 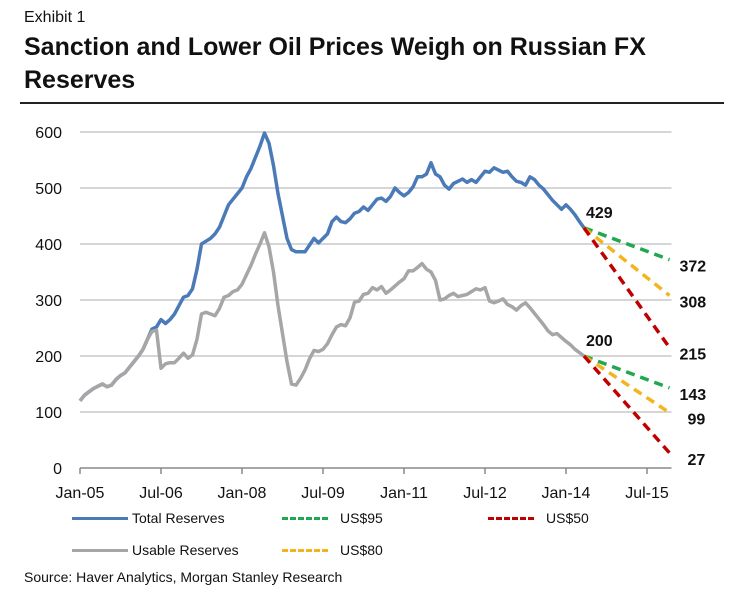 What do you see at coordinates (404, 493) in the screenshot?
I see `x-tick-label: Jan-11` at bounding box center [404, 493].